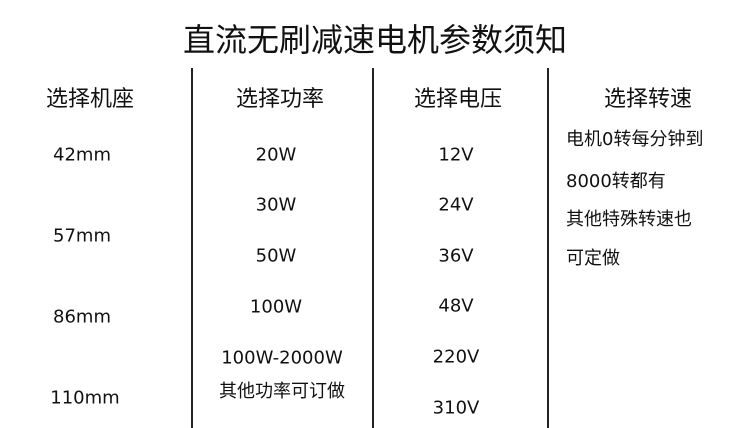 The image size is (750, 428). Describe the element at coordinates (276, 307) in the screenshot. I see `power-item: 100W` at that location.